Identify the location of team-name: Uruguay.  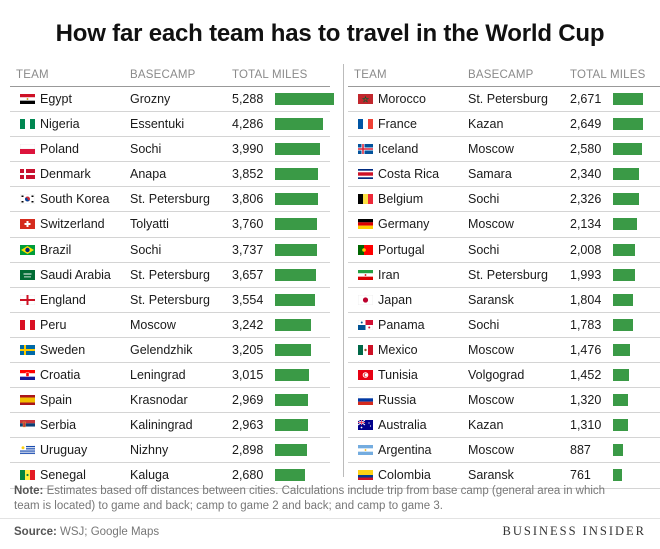
(64, 450).